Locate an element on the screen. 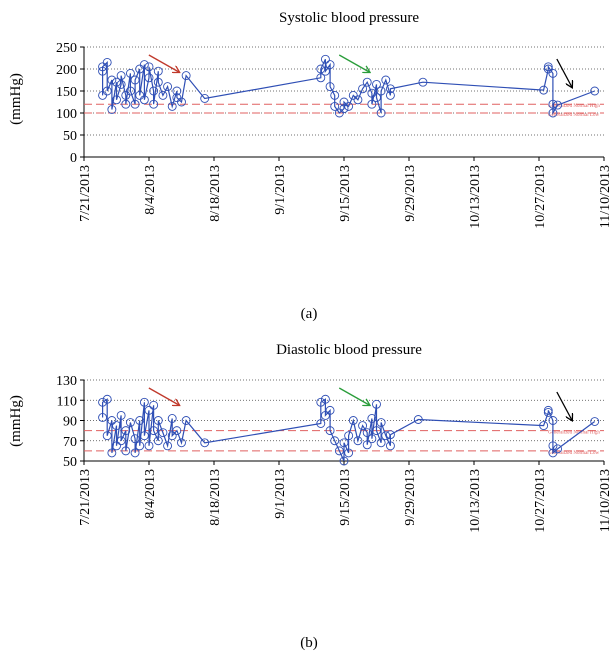  x-tick-label: 11/10/2013 is located at coordinates (605, 196).